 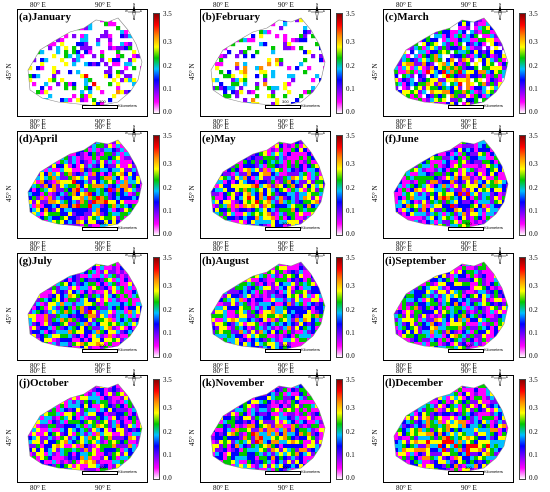 I want to click on scale-bar: 300 Kilometers, so click(x=297, y=350).